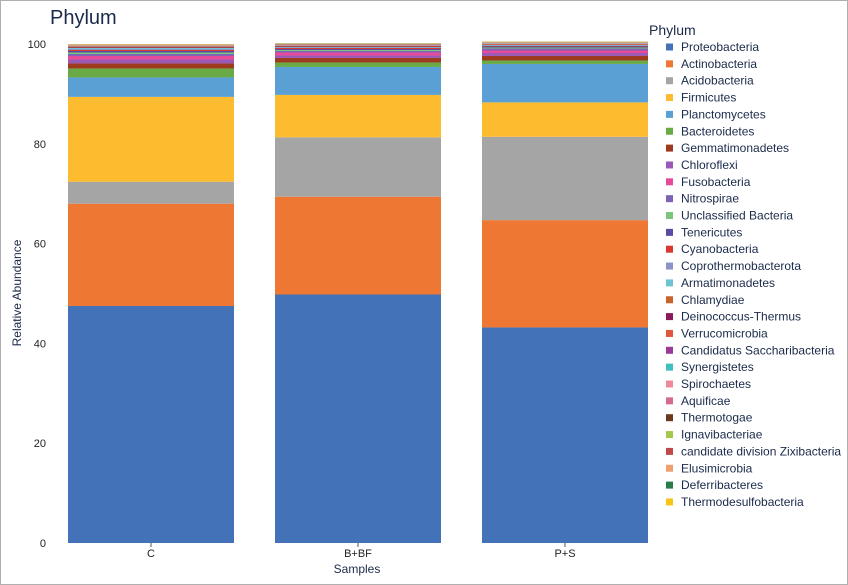 This screenshot has width=848, height=585. What do you see at coordinates (83, 18) in the screenshot?
I see `chart-title: Phylum` at bounding box center [83, 18].